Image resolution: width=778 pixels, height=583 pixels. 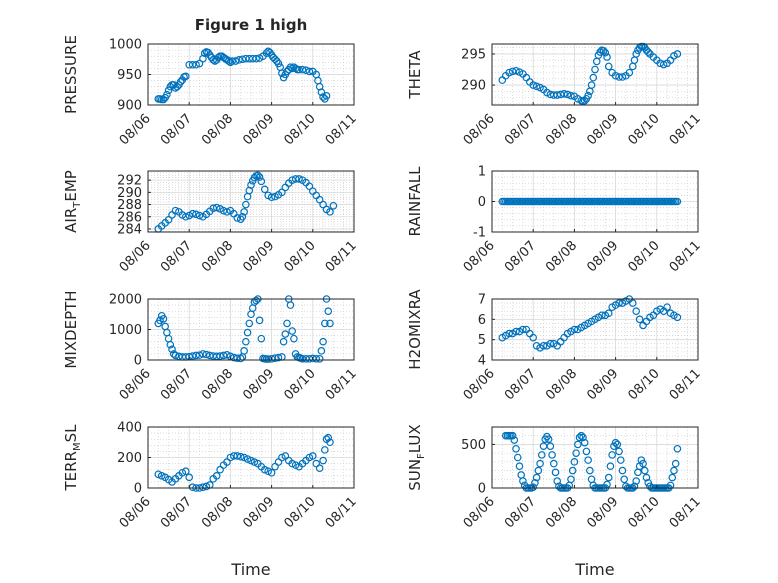 What do you see at coordinates (590, 201) in the screenshot?
I see `series-rainfall` at bounding box center [590, 201].